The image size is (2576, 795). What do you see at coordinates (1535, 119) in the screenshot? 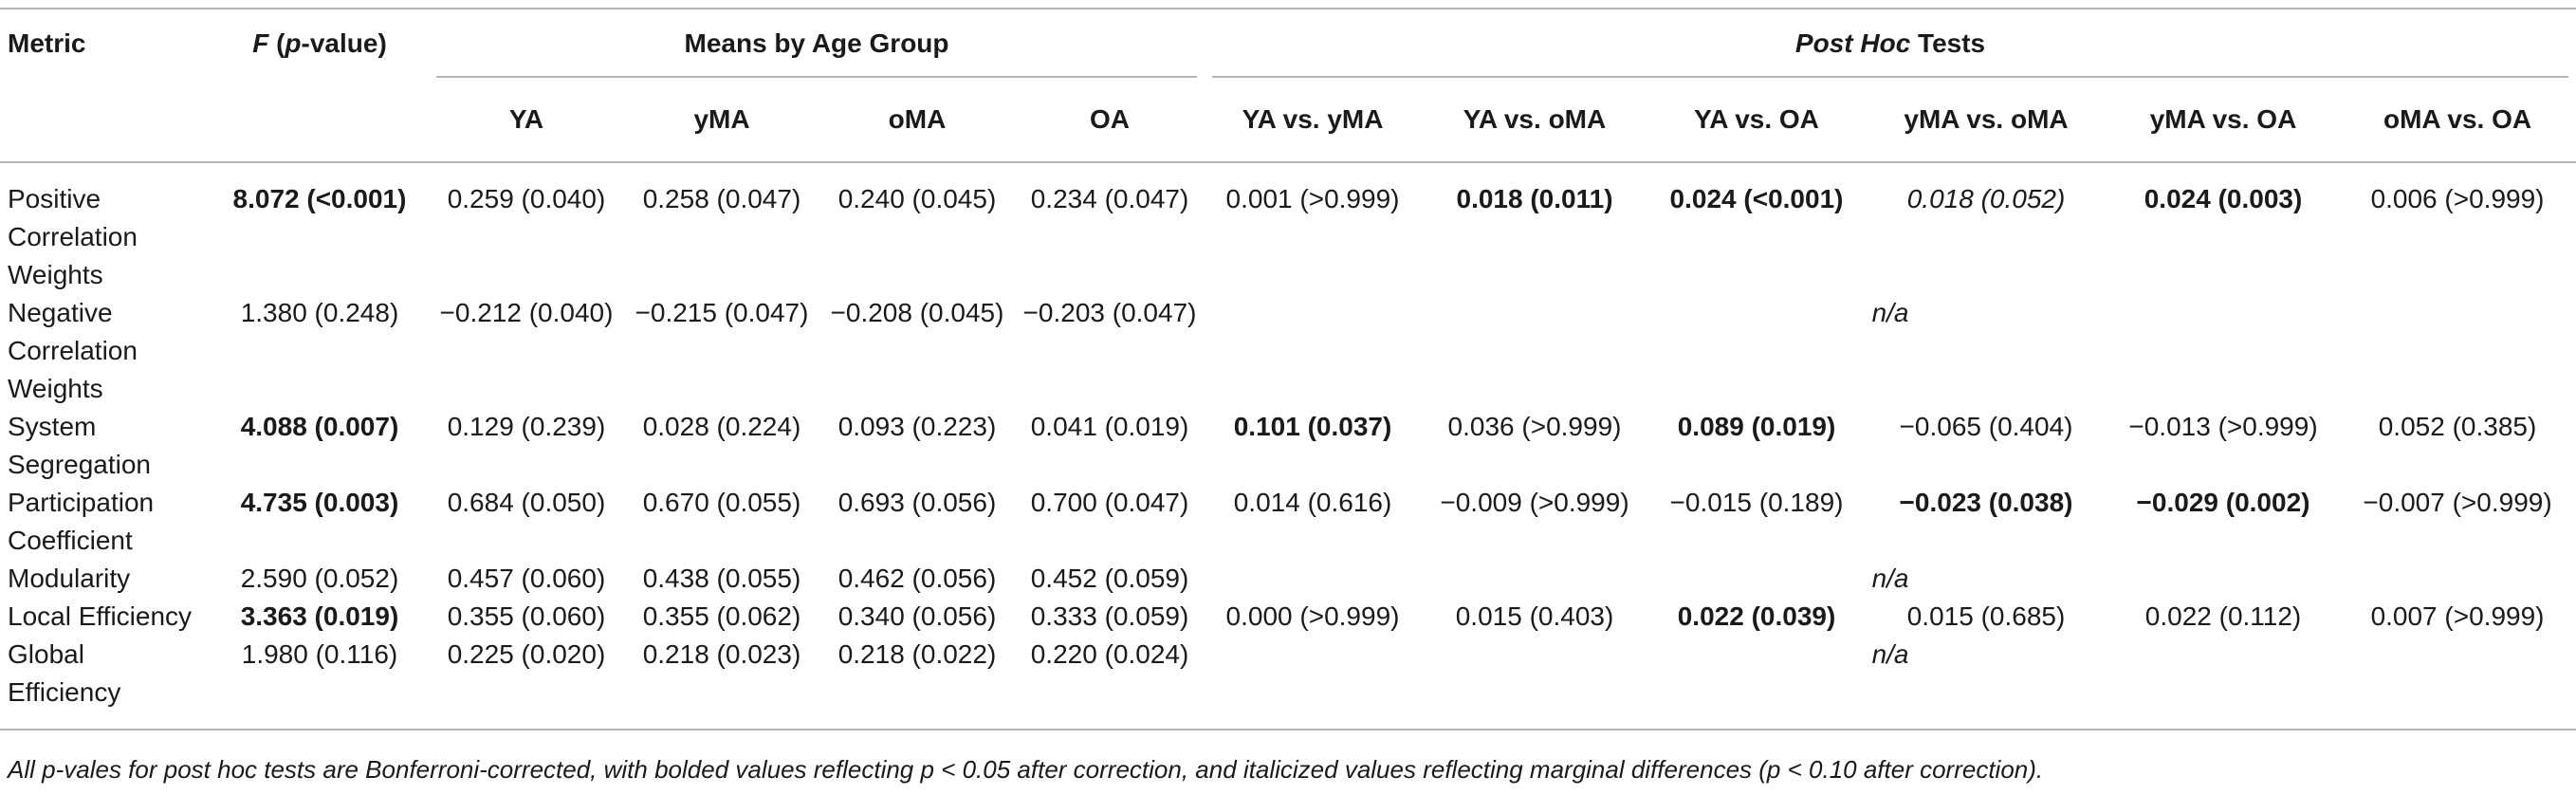
I see `comparison-header: YA vs. oMA` at bounding box center [1535, 119].